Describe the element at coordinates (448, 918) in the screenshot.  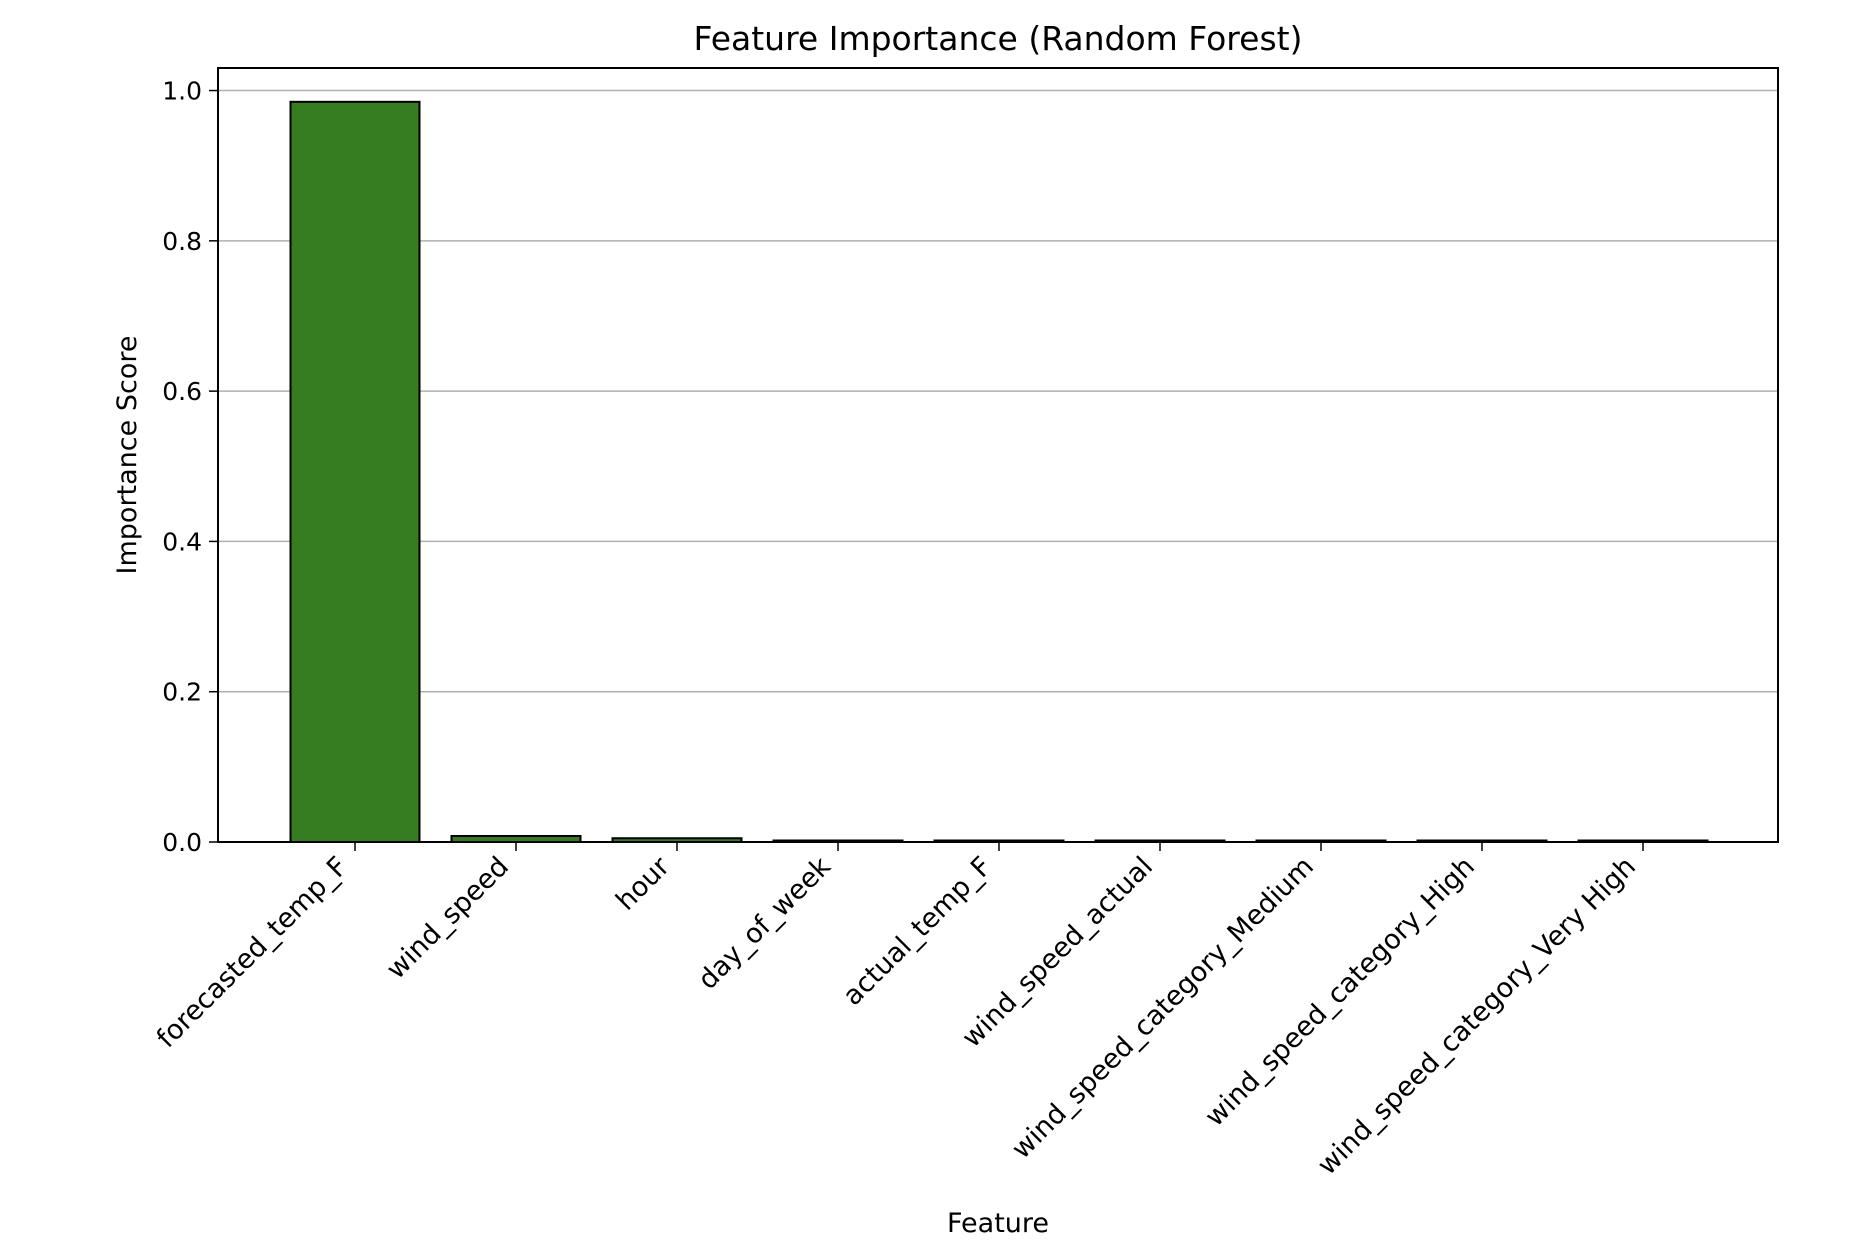
I see `x-tick-label: wind_speed` at that location.